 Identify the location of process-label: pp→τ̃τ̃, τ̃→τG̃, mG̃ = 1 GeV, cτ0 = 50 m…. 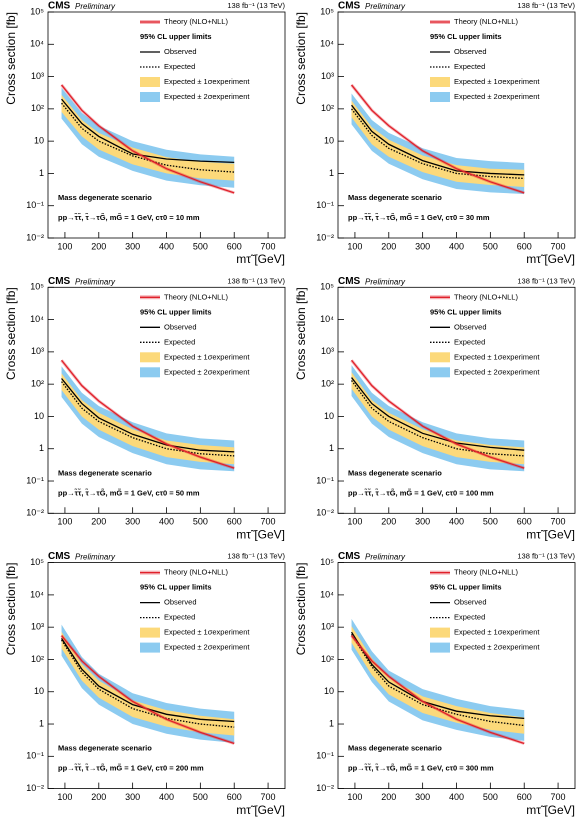
(129, 492).